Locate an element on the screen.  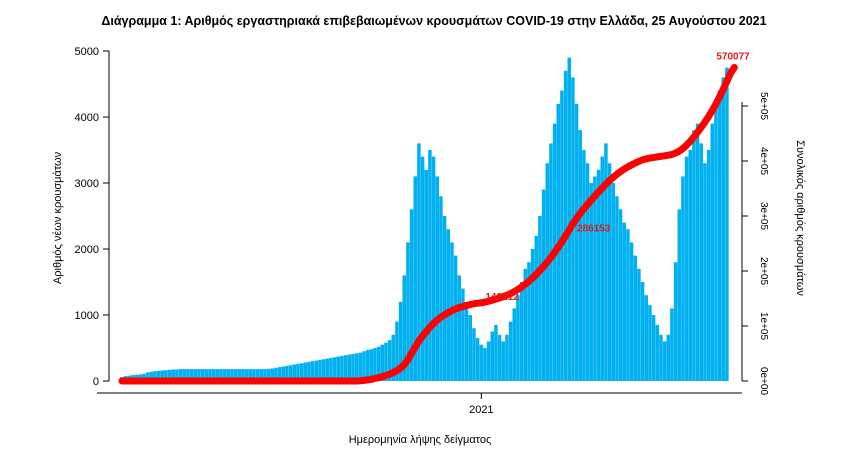
left-tick-label: 0 is located at coordinates (96, 382).